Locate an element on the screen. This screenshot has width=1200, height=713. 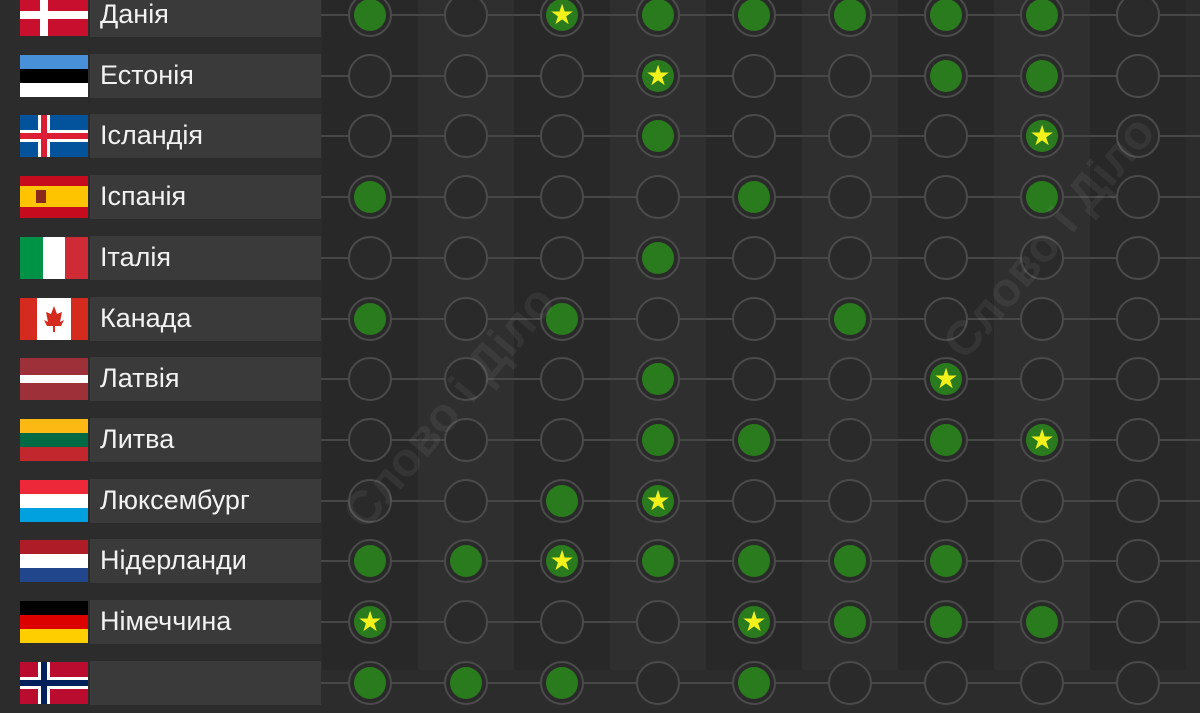
country-row: Ісландія ★ is located at coordinates (600, 136).